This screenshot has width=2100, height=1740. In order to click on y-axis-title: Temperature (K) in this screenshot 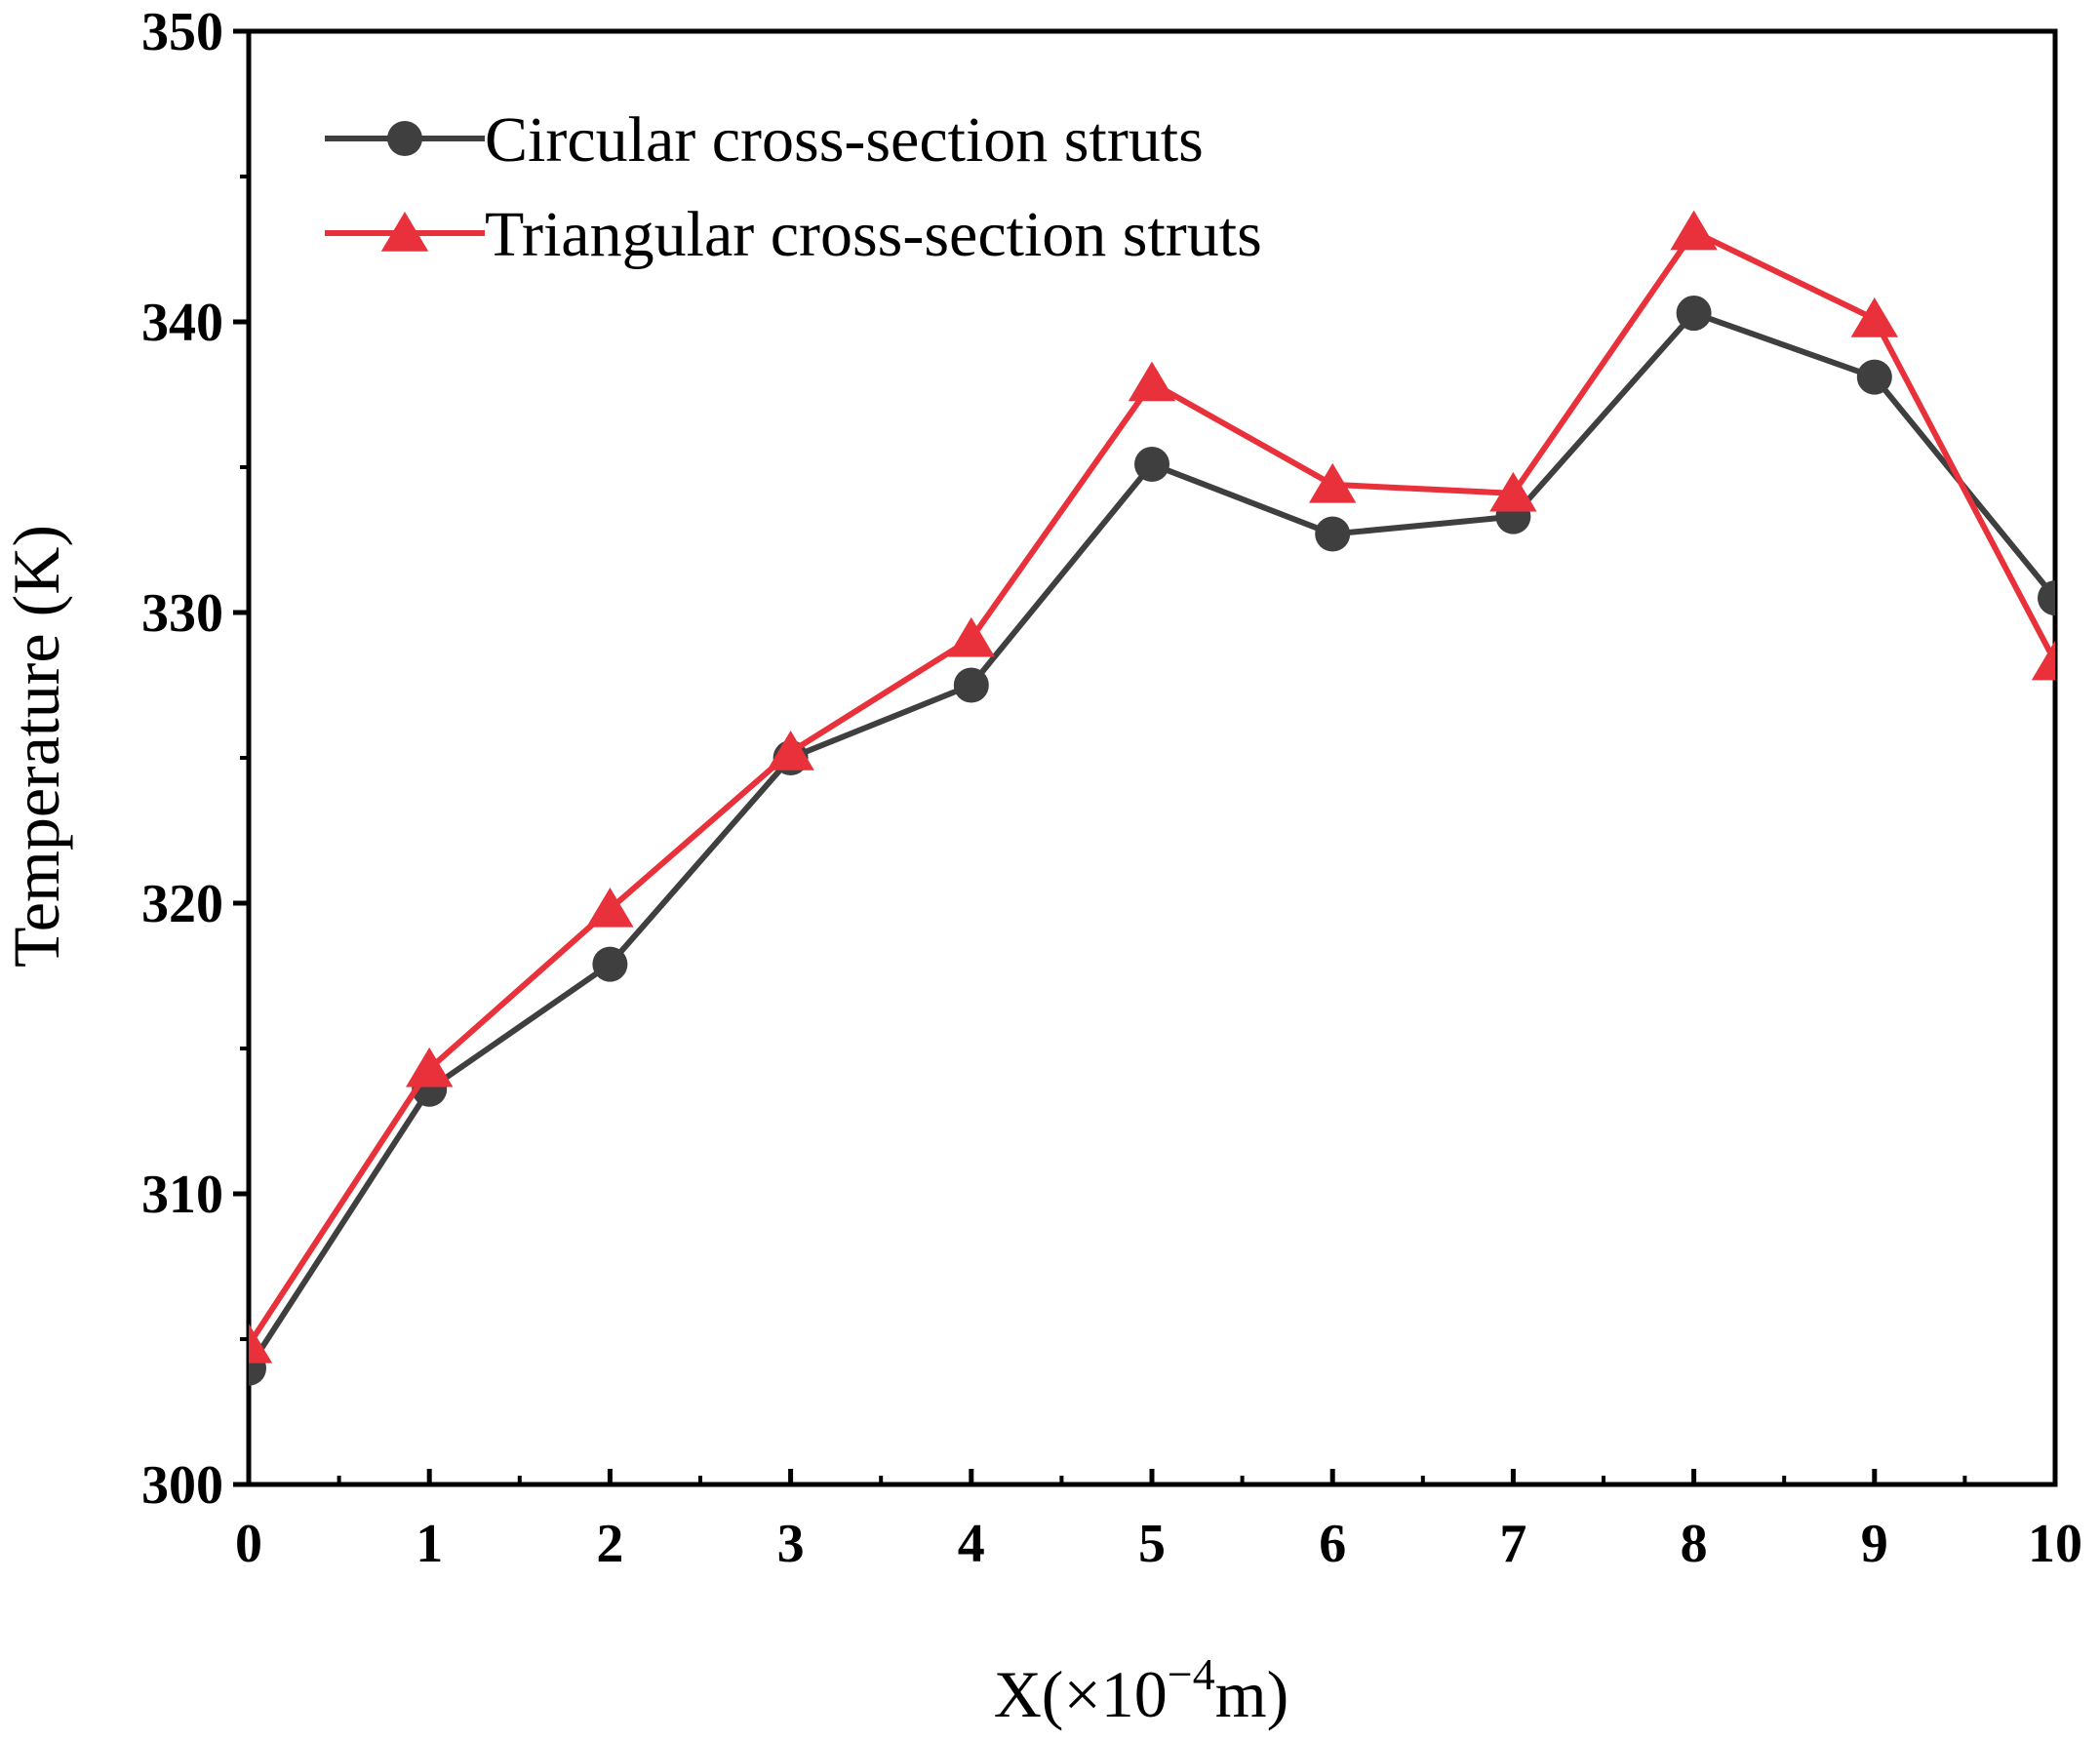, I will do `click(36, 746)`.